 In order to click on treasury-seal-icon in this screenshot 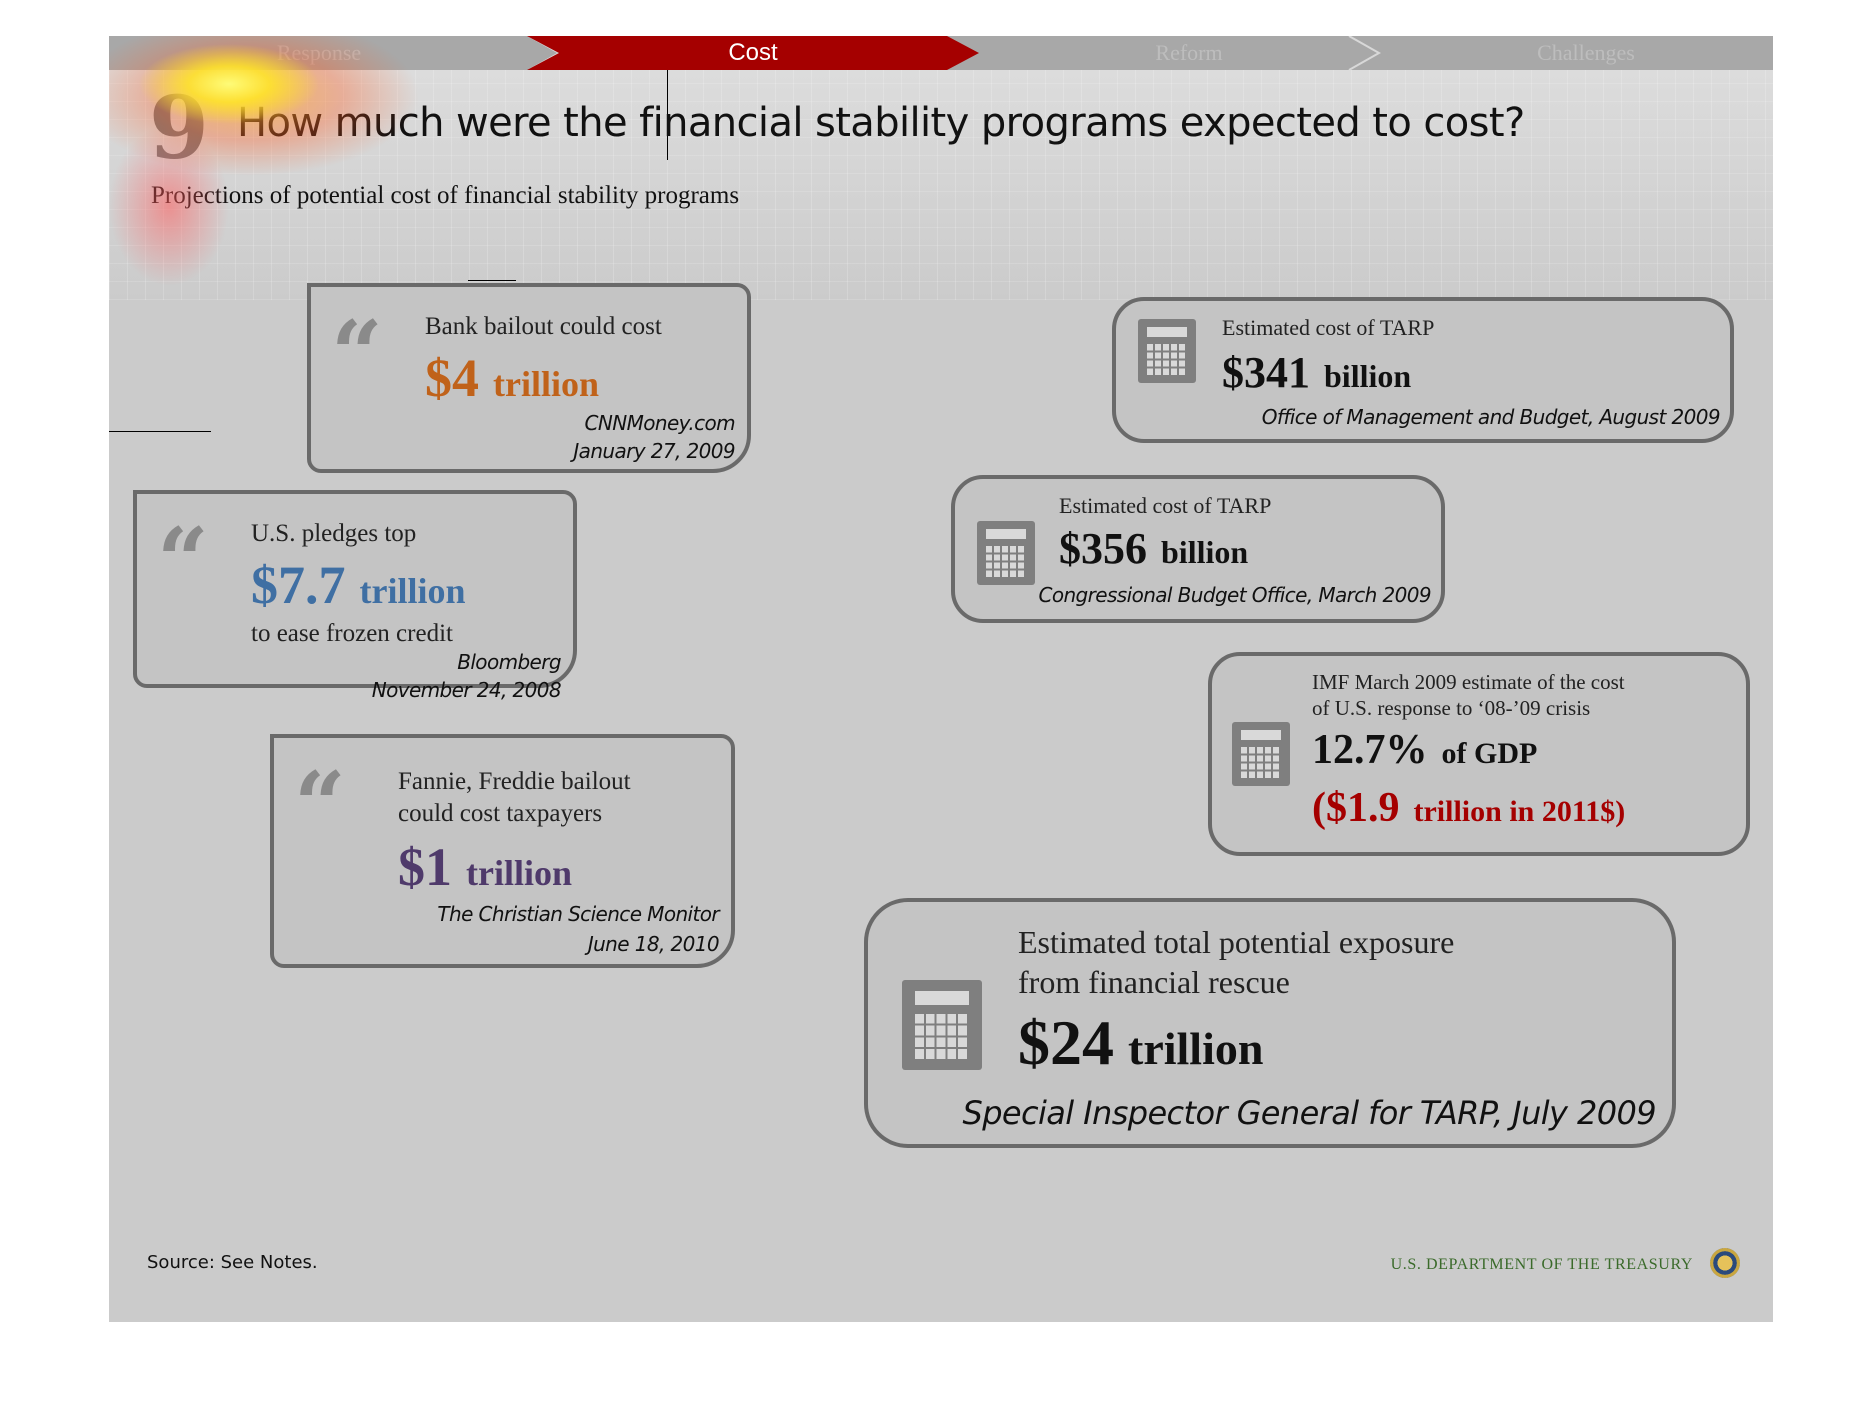, I will do `click(1725, 1263)`.